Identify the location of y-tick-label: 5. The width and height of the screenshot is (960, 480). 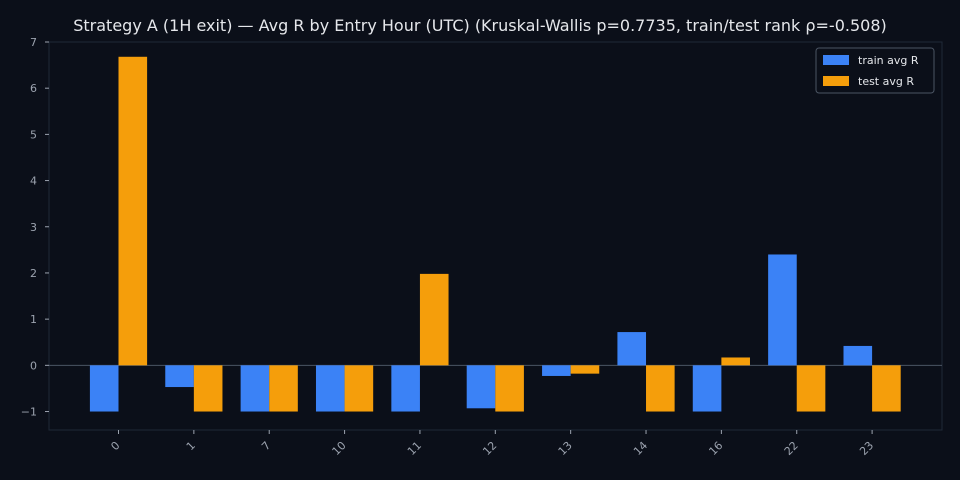
(33, 134).